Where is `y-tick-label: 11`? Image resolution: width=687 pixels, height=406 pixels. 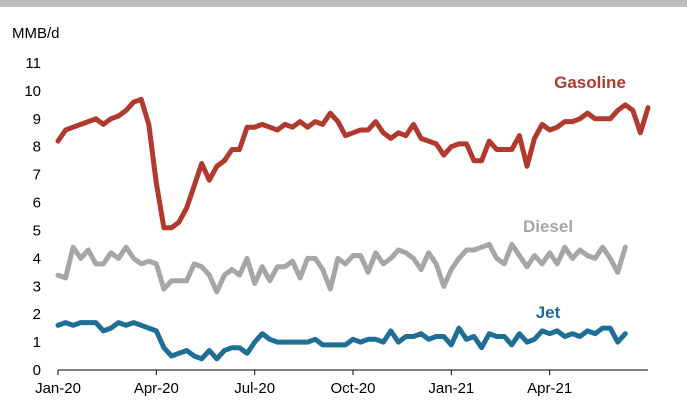
y-tick-label: 11 is located at coordinates (33, 63).